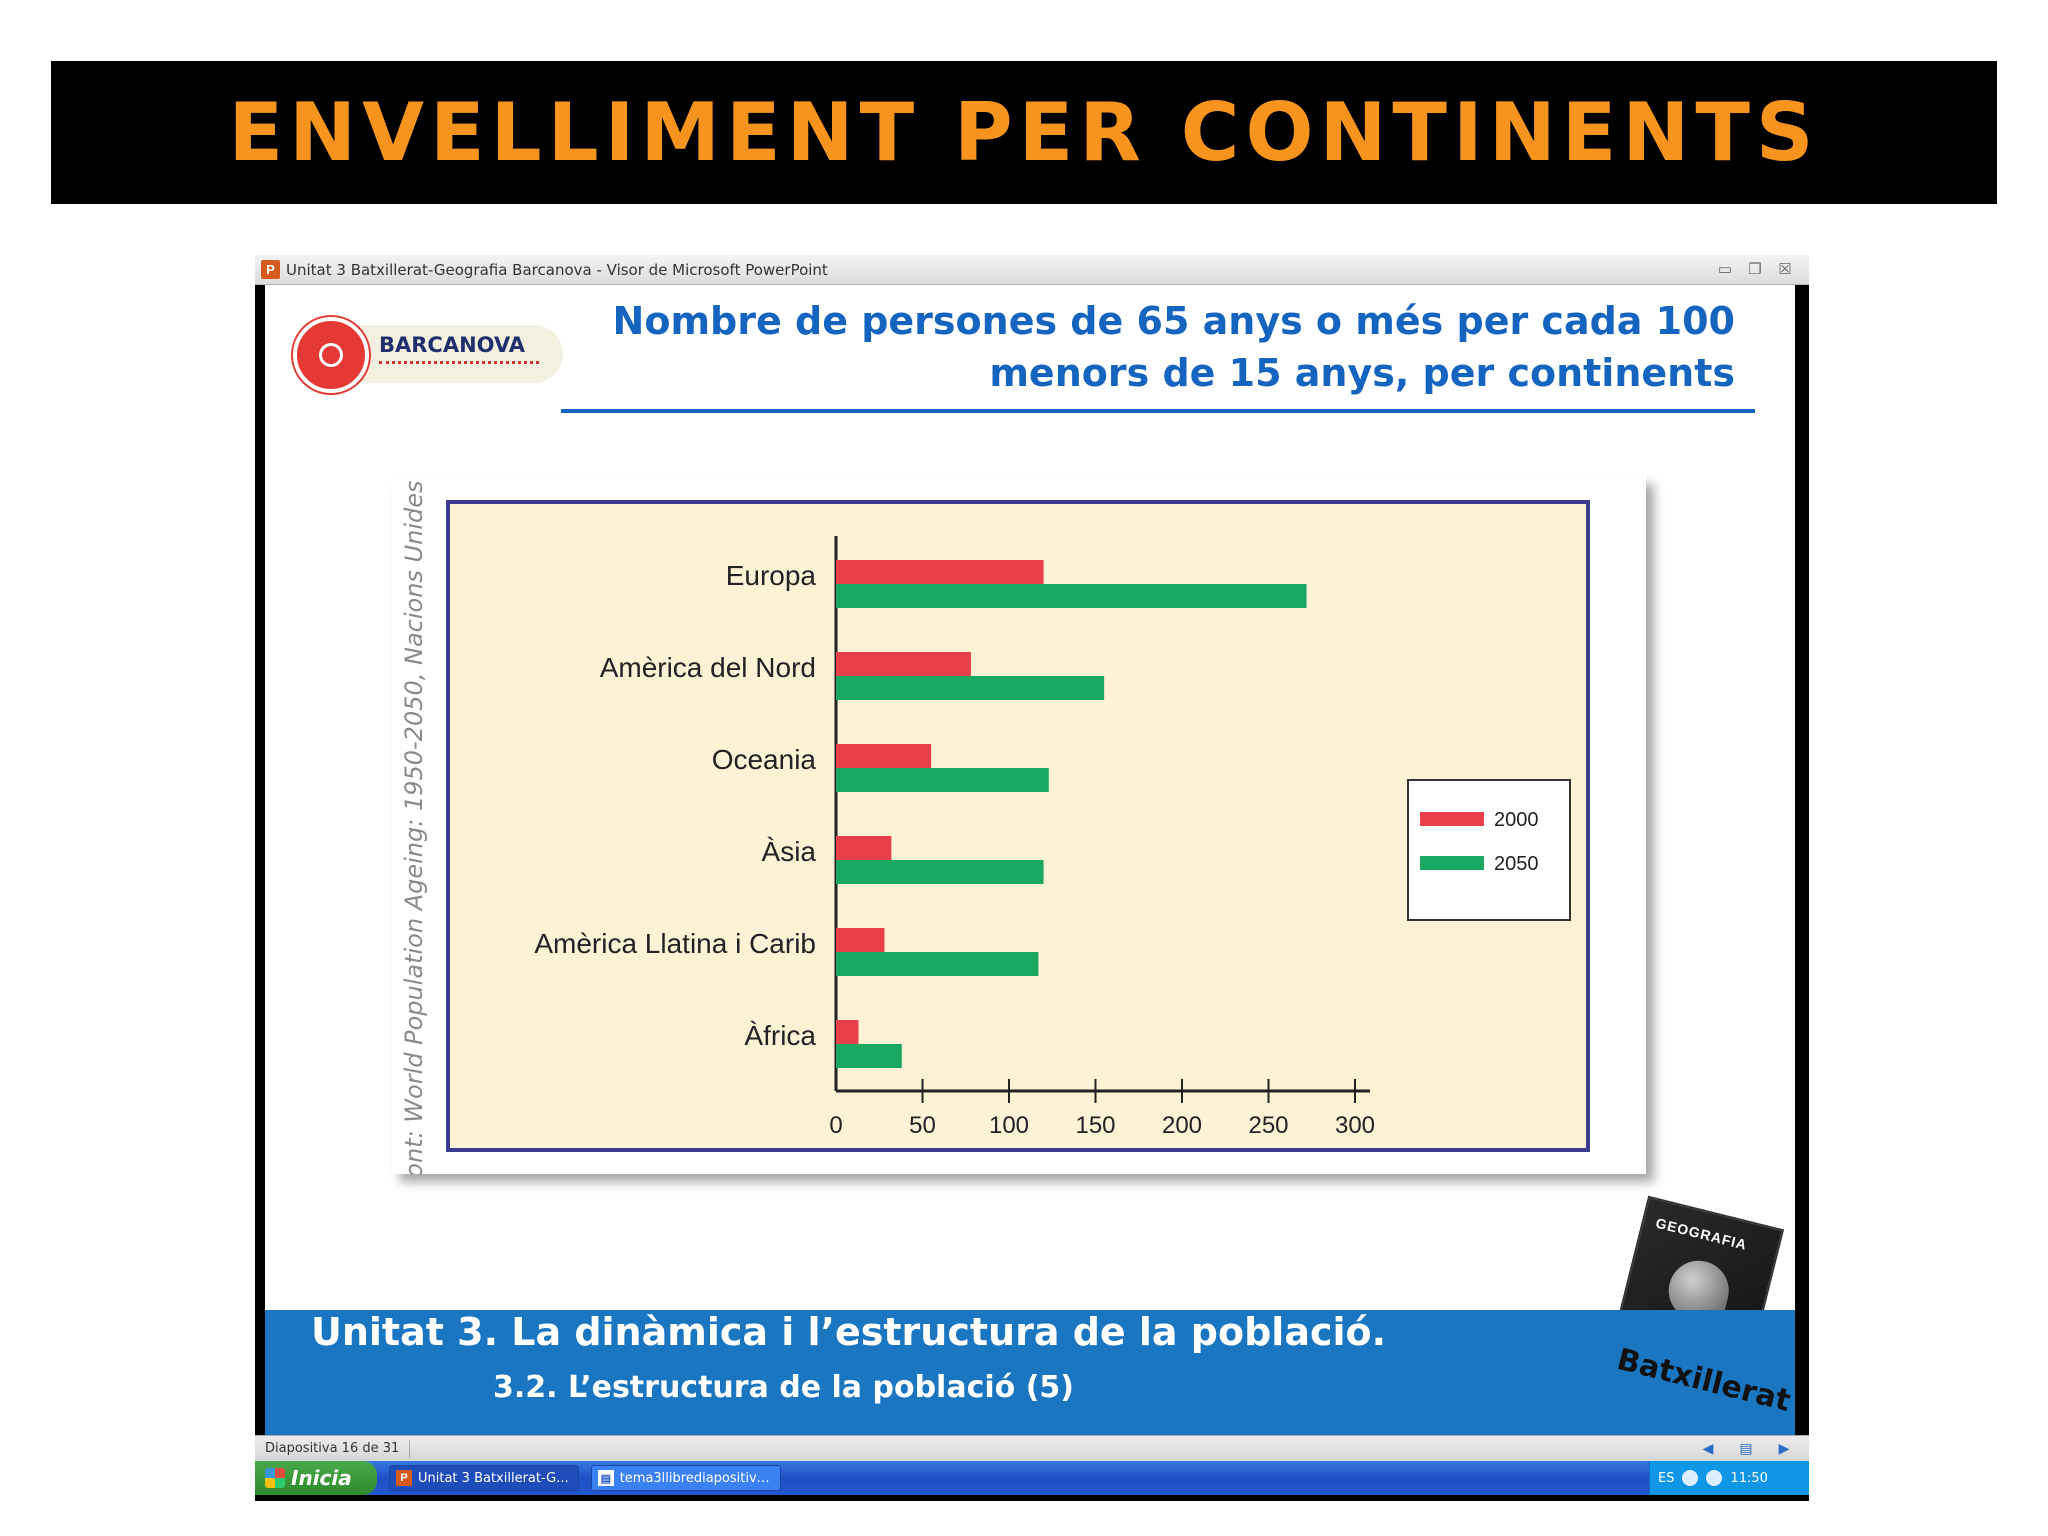  I want to click on restore-icon: ❐, so click(1755, 269).